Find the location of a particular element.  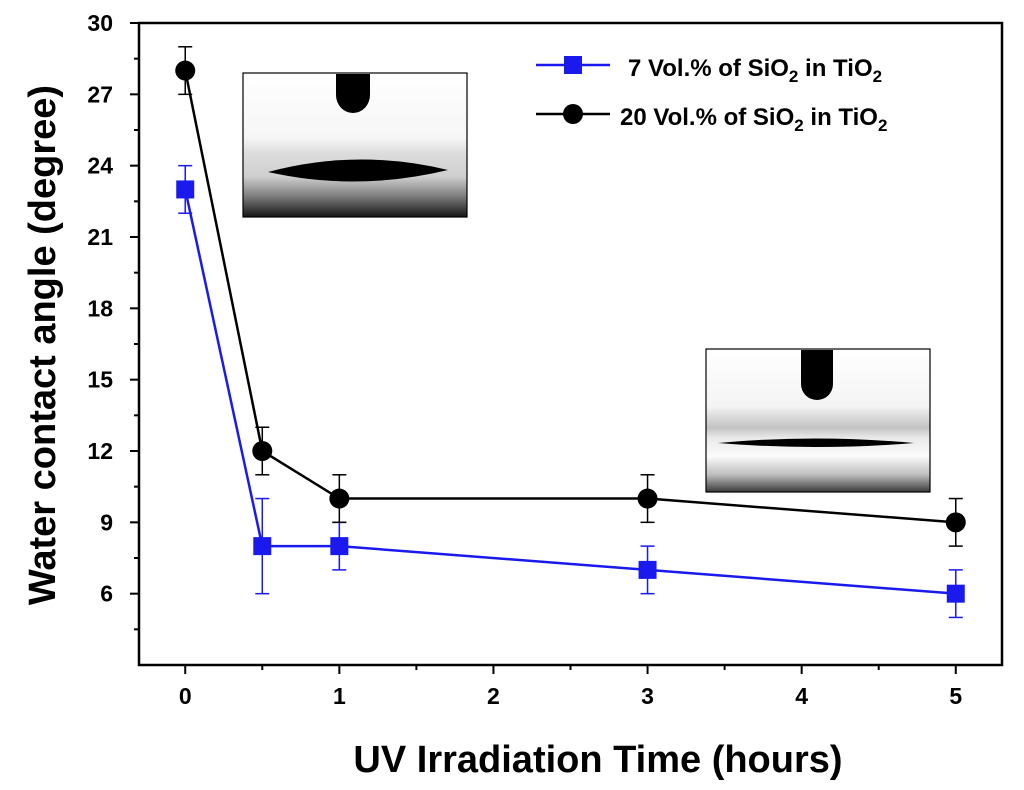

y-axis-tick-labels: 6 9 12 15 18 21 24 27 30 is located at coordinates (100, 308).